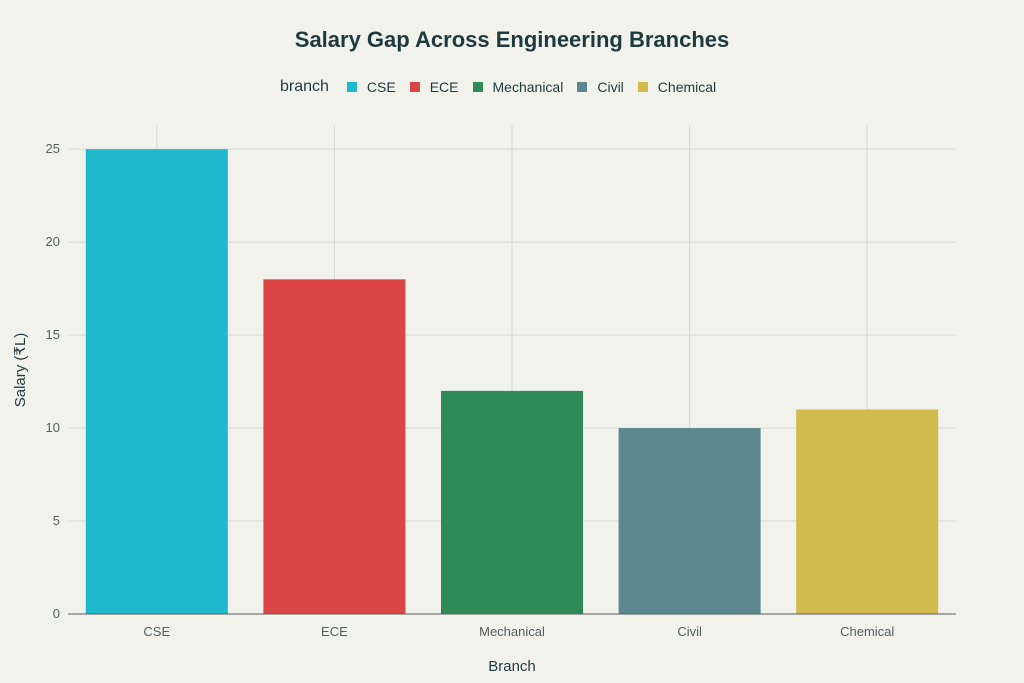 The height and width of the screenshot is (683, 1024). I want to click on x-tick-label: Chemical, so click(867, 631).